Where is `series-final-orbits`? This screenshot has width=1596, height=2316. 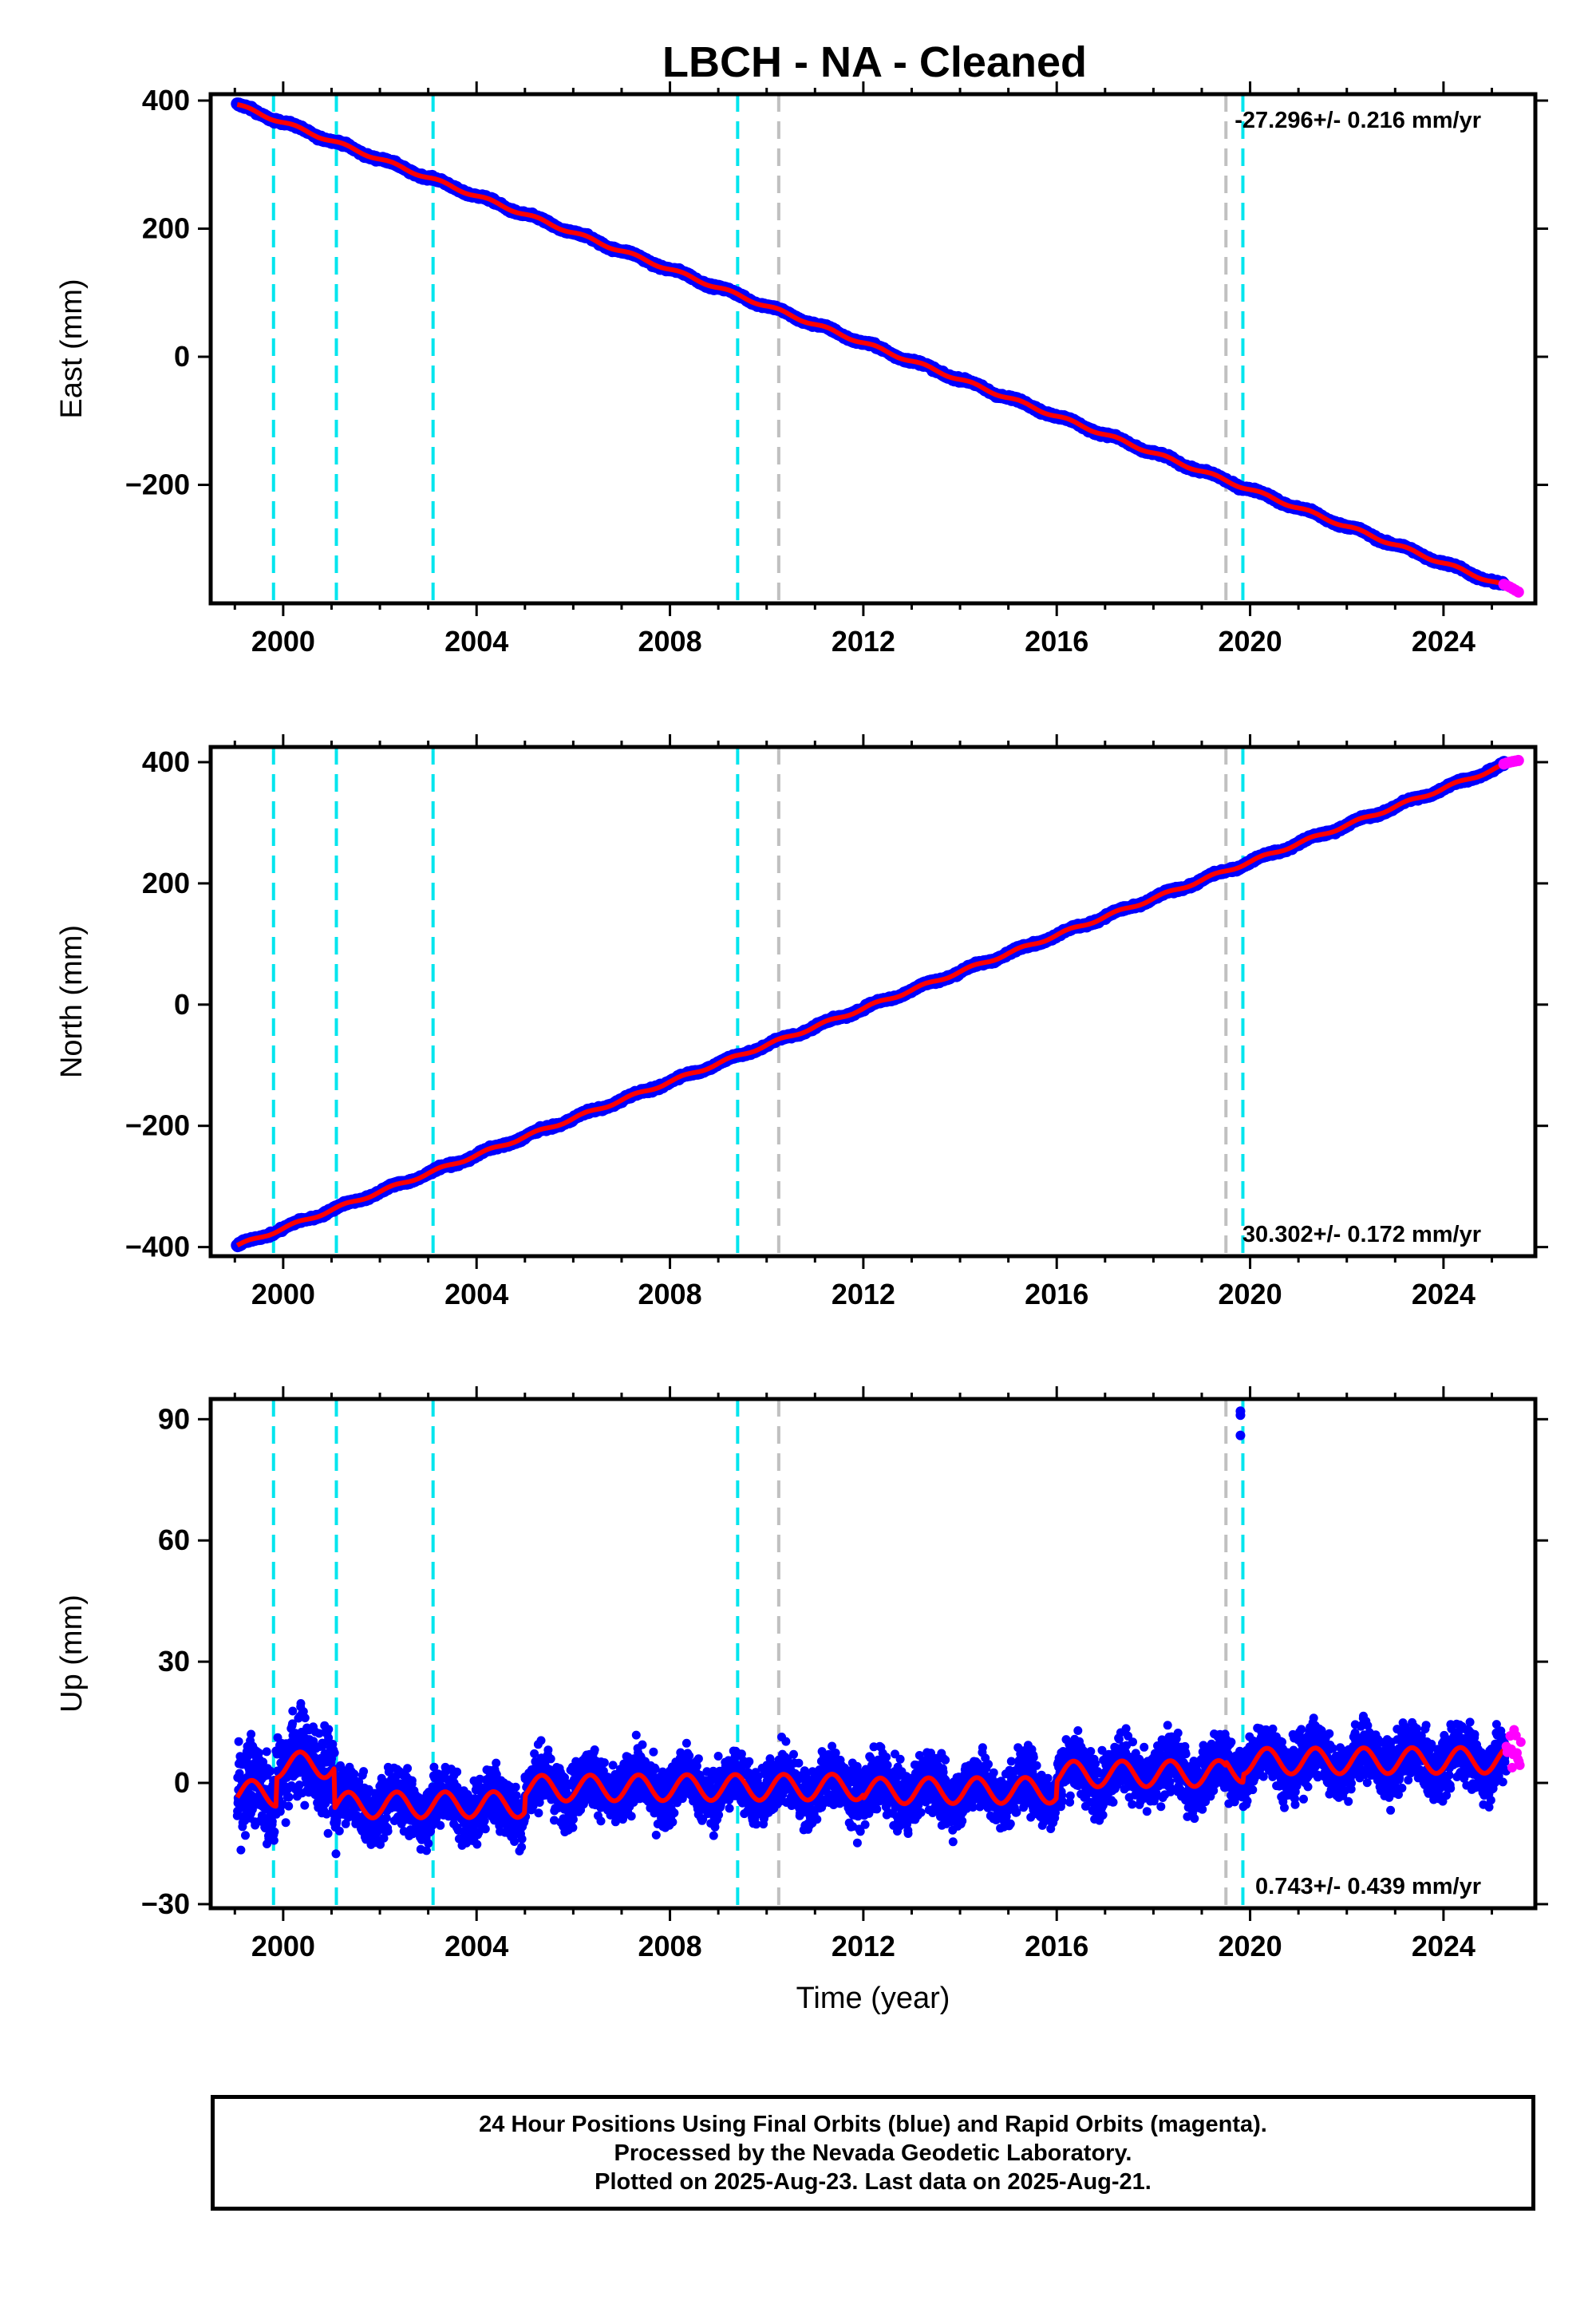 series-final-orbits is located at coordinates (871, 1779).